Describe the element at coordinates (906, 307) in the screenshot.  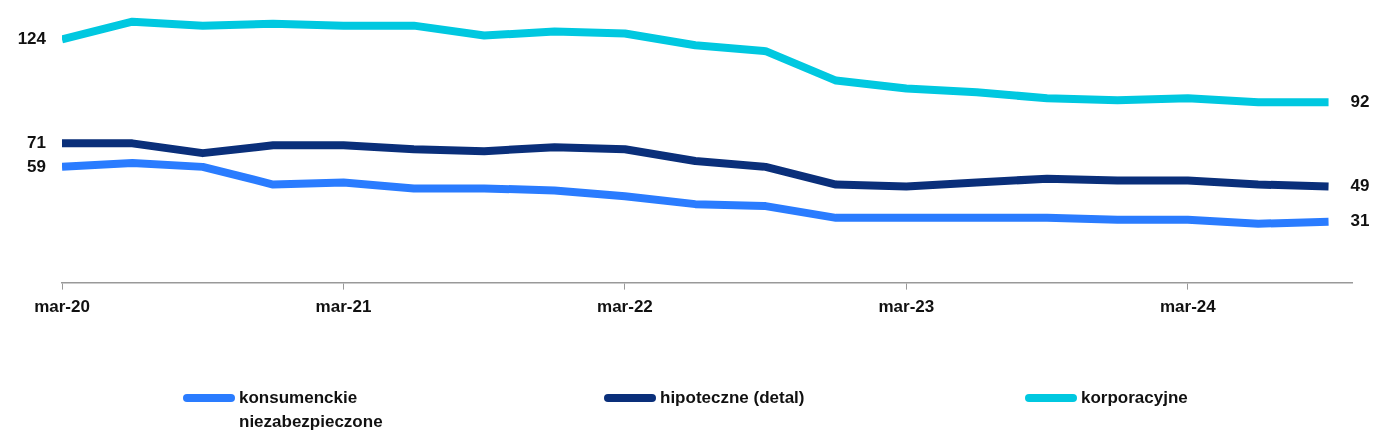
I see `x-tick-label: mar-23` at that location.